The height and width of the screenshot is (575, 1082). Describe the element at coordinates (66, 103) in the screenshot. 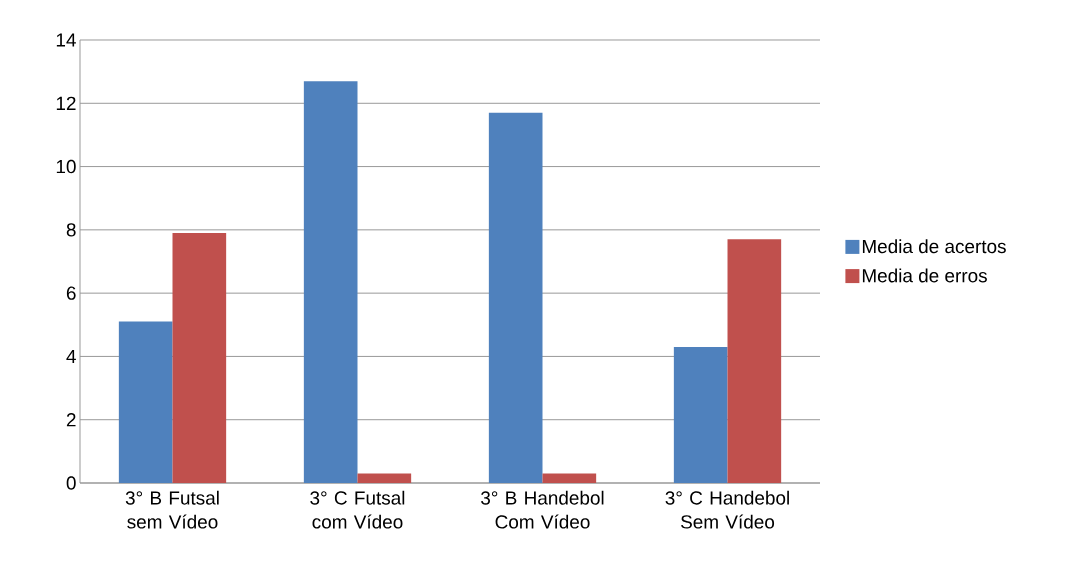

I see `y-tick-label: 12` at that location.